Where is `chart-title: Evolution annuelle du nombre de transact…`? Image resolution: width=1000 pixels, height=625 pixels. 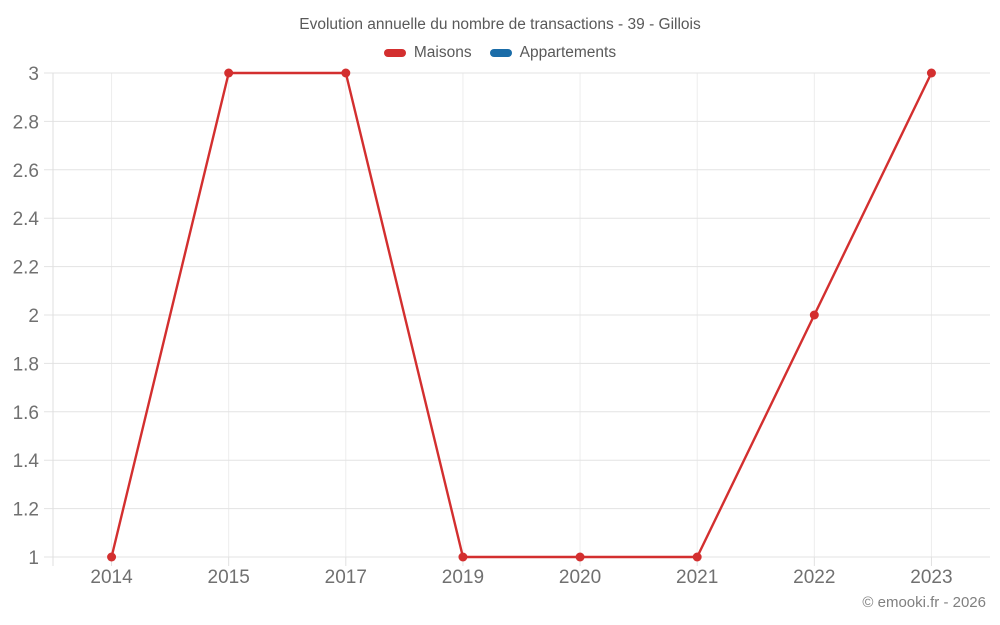
chart-title: Evolution annuelle du nombre de transact… is located at coordinates (500, 24).